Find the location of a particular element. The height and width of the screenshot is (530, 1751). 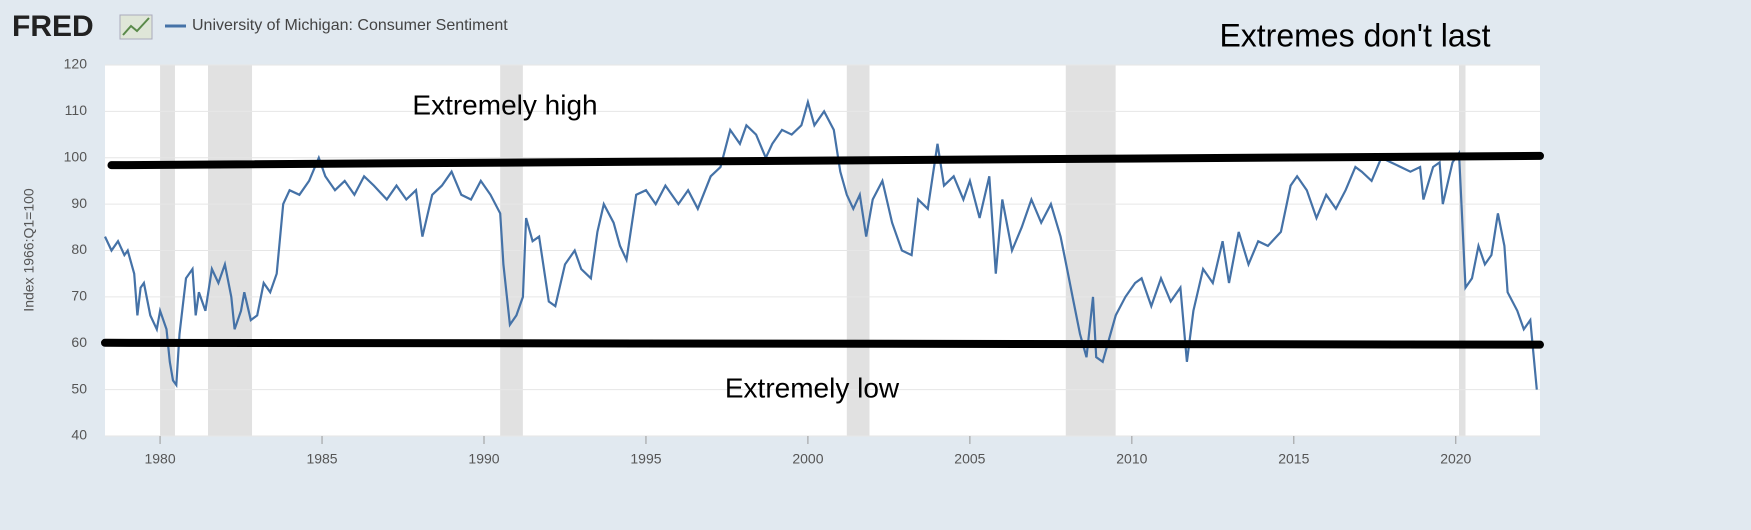

y-tick-label: 40 is located at coordinates (79, 435).